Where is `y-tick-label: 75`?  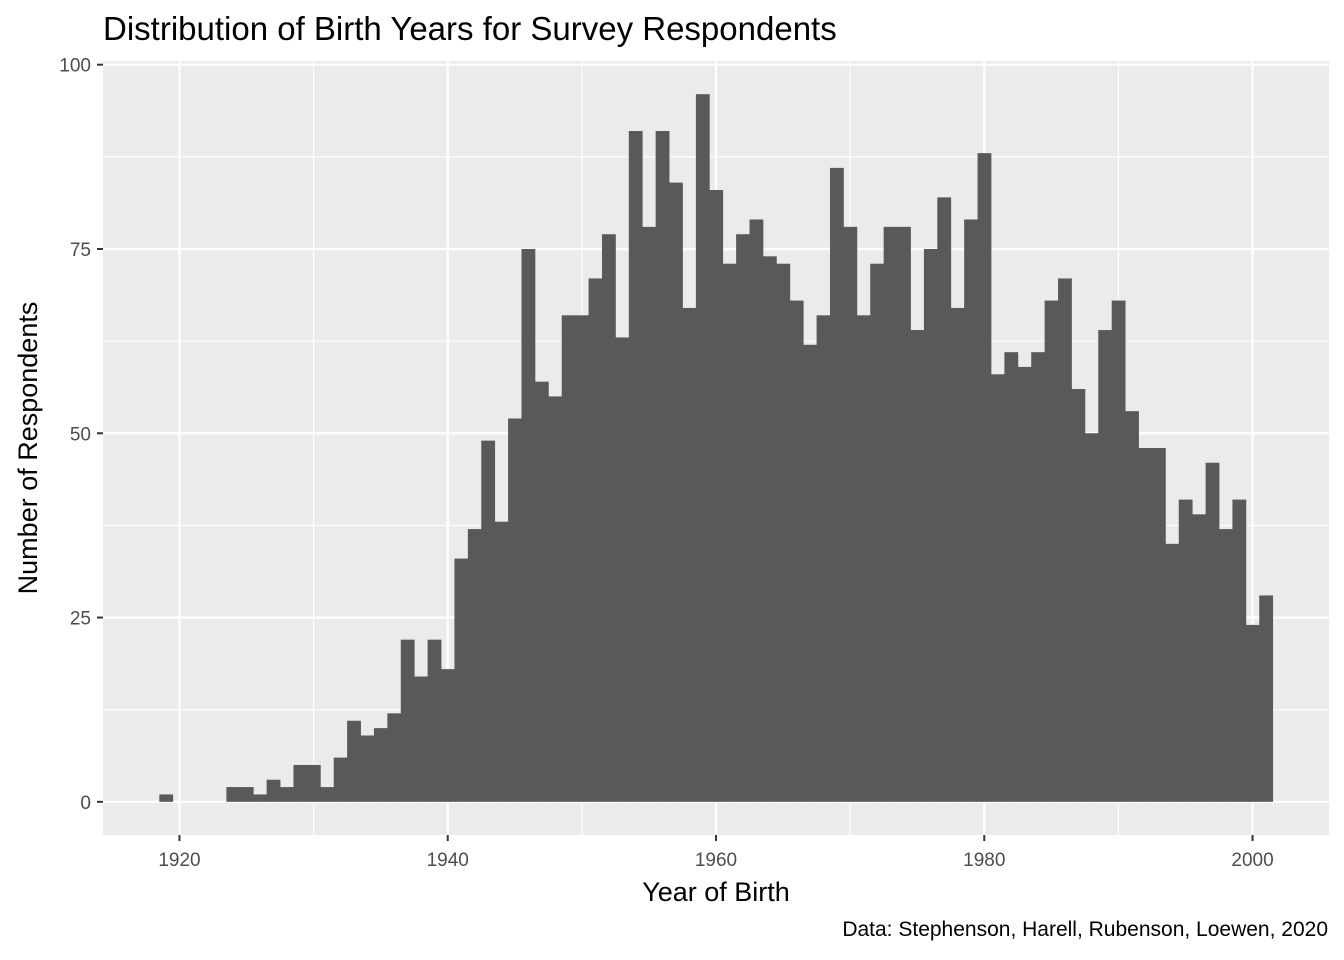 y-tick-label: 75 is located at coordinates (80, 250).